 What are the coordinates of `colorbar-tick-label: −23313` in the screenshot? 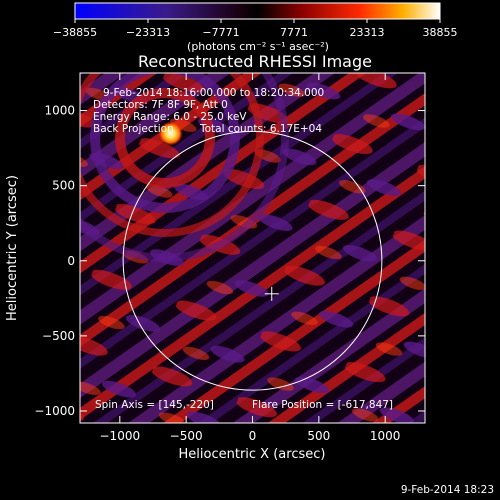 It's located at (148, 32).